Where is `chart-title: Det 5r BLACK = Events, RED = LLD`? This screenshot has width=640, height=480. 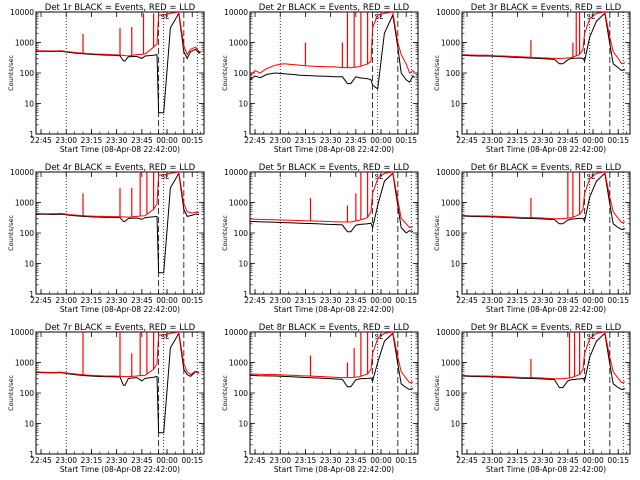 chart-title: Det 5r BLACK = Events, RED = LLD is located at coordinates (334, 168).